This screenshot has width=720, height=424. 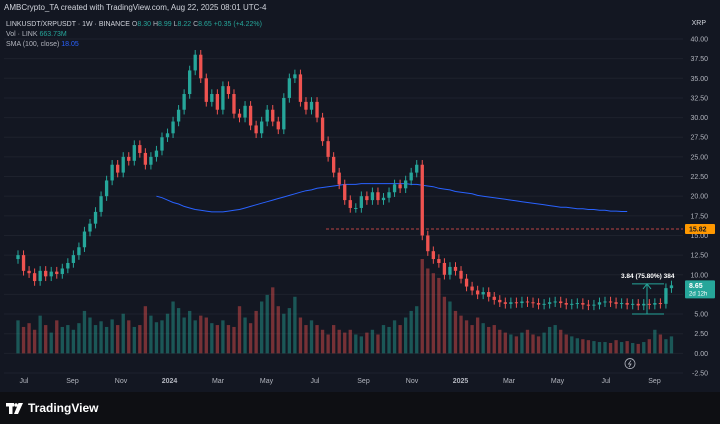 What do you see at coordinates (701, 354) in the screenshot?
I see `y-tick-label: 0.00` at bounding box center [701, 354].